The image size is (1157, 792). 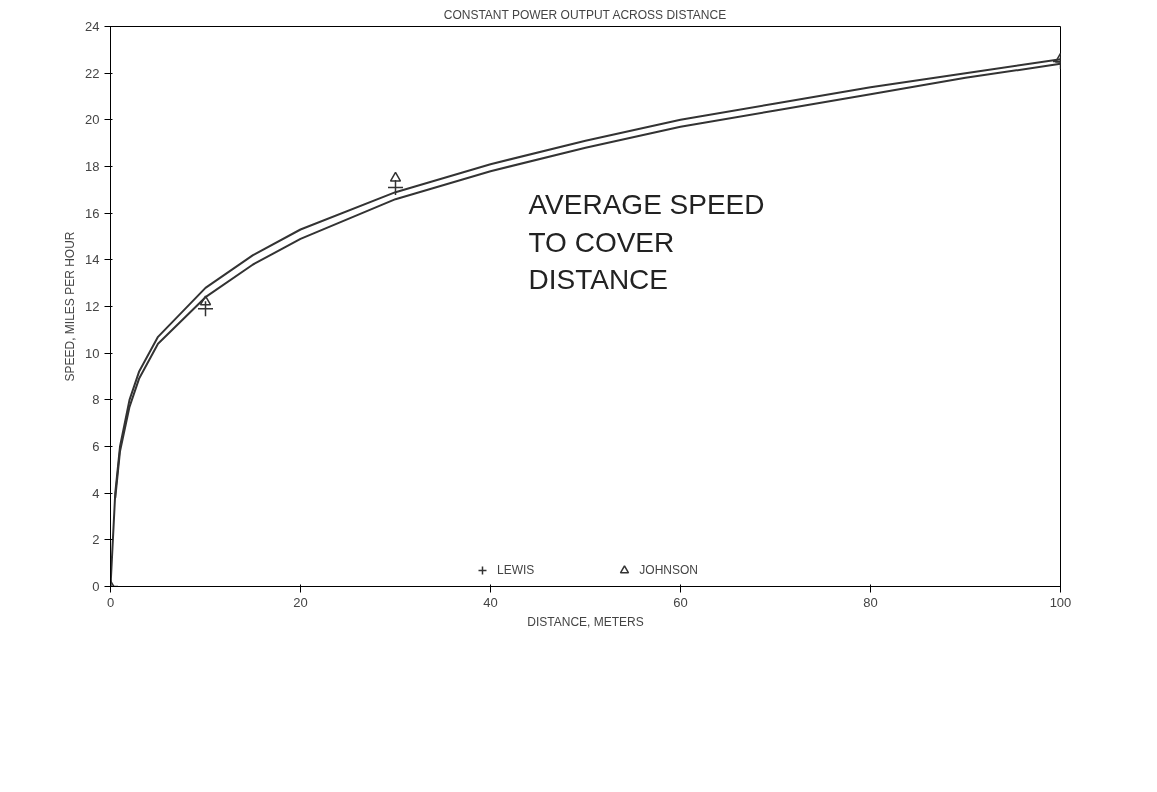 What do you see at coordinates (92, 73) in the screenshot?
I see `y-tick-label: 22` at bounding box center [92, 73].